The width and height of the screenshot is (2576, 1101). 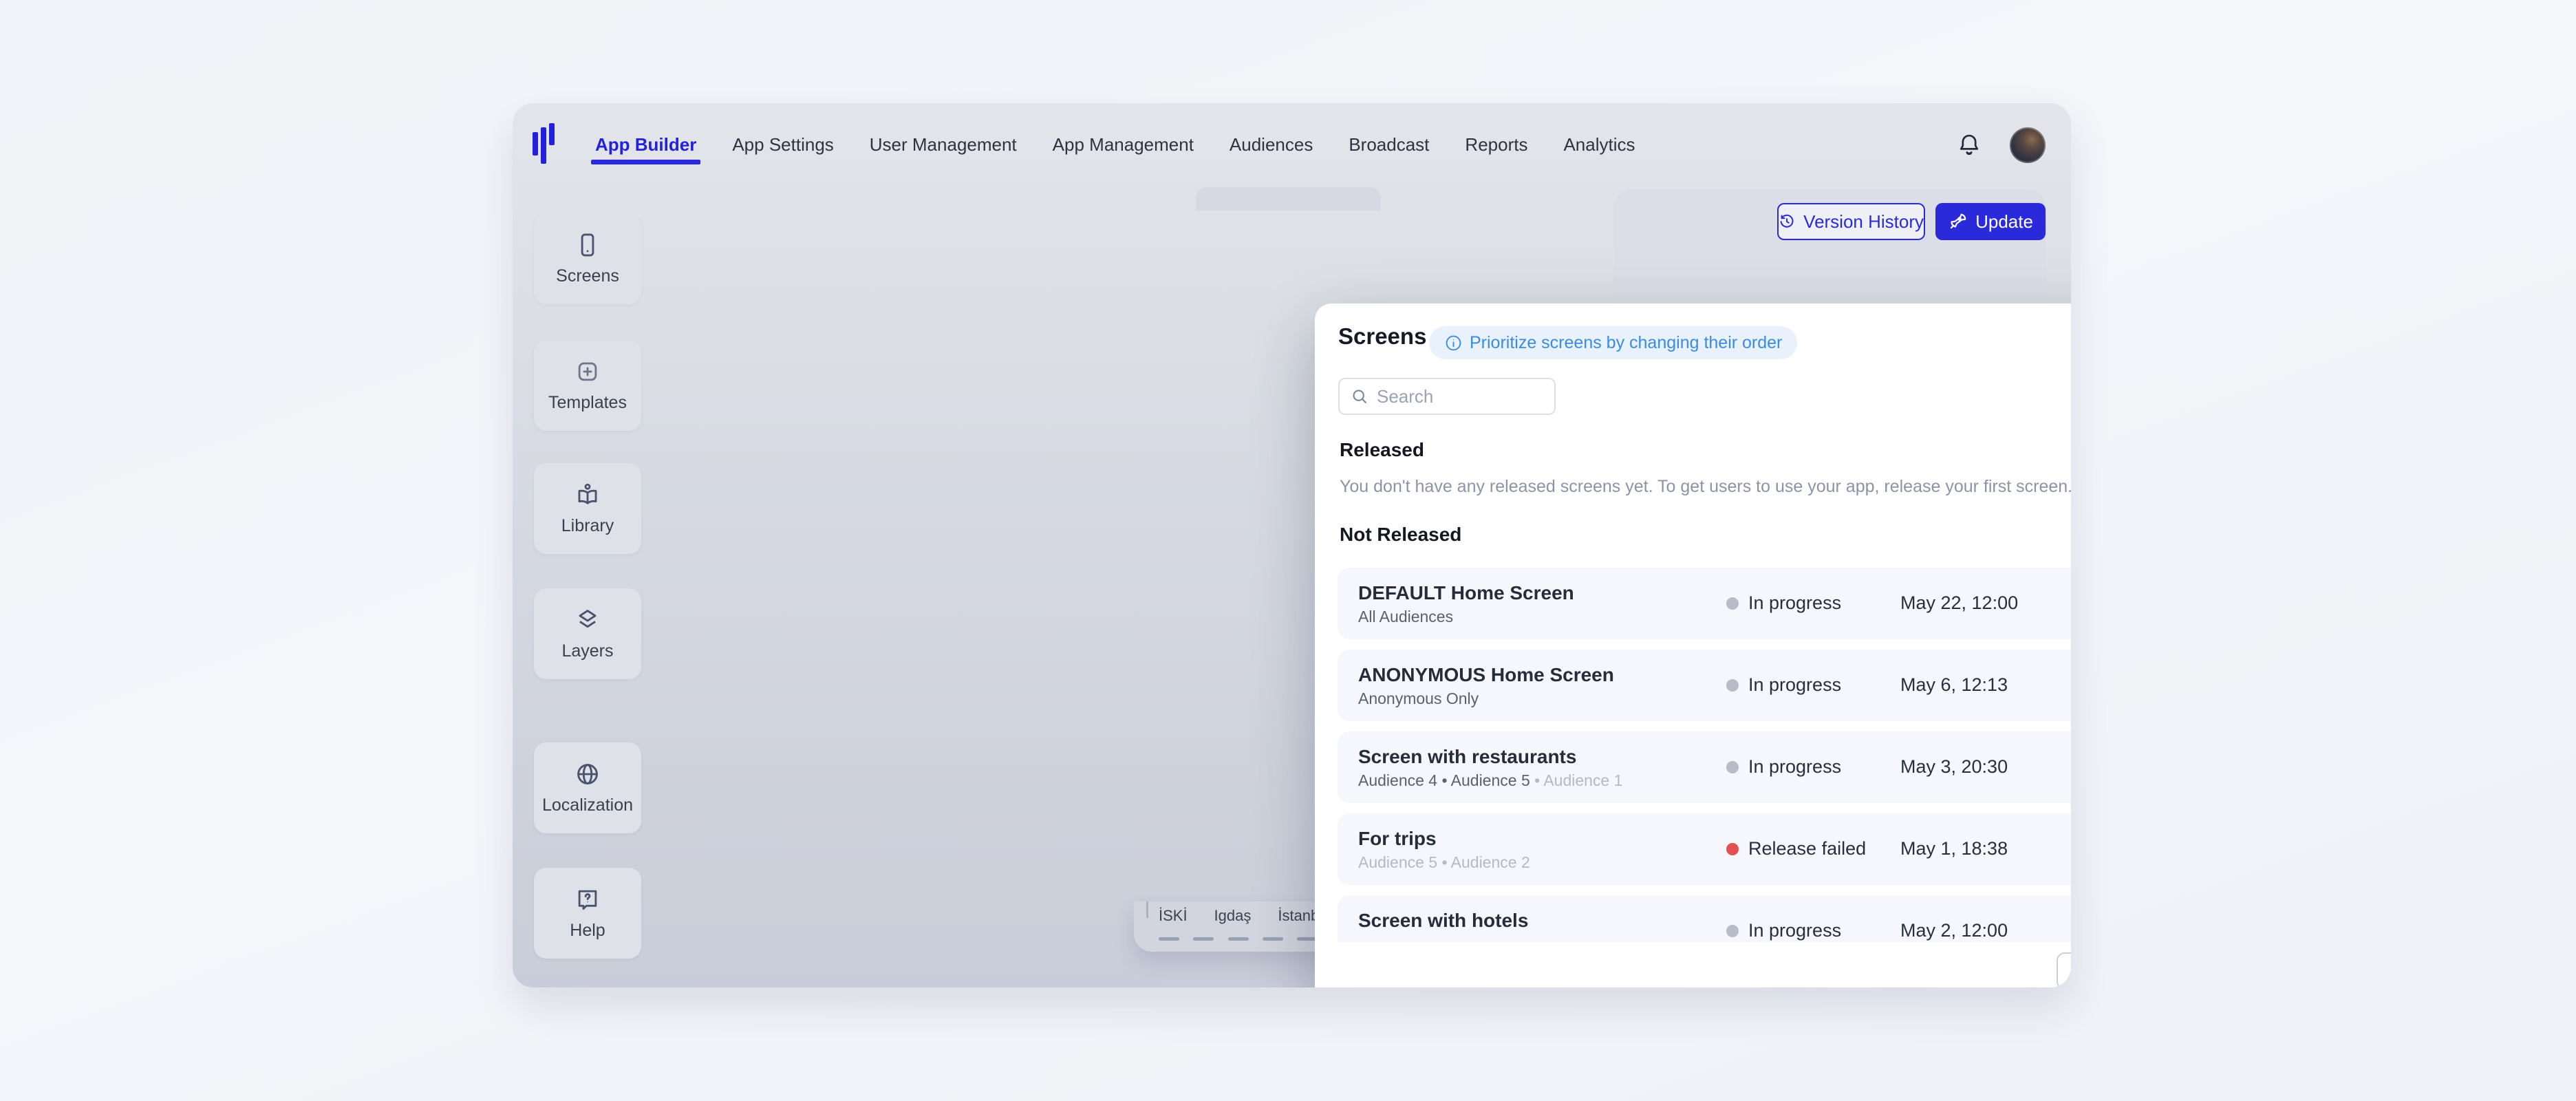 I want to click on nav-item-app-settings: App Settings, so click(x=783, y=144).